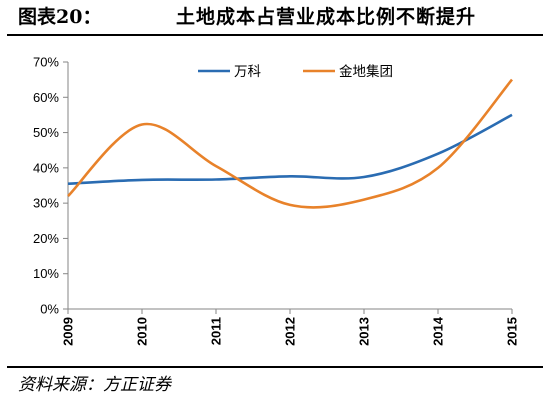  Describe the element at coordinates (438, 331) in the screenshot. I see `x-tick-label: 2014` at that location.